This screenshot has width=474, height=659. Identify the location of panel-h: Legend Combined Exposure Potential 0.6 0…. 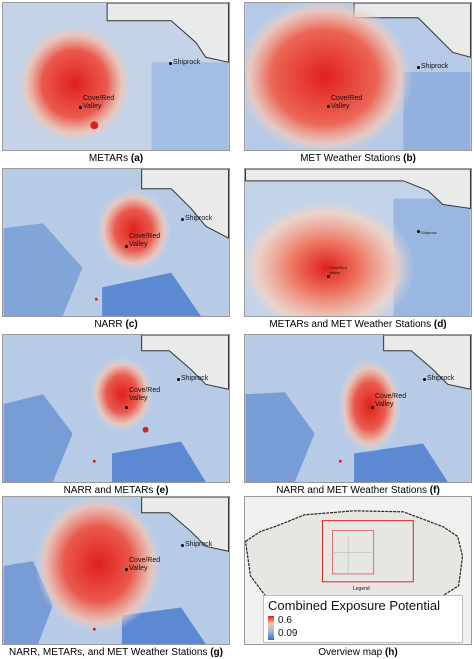
(358, 577).